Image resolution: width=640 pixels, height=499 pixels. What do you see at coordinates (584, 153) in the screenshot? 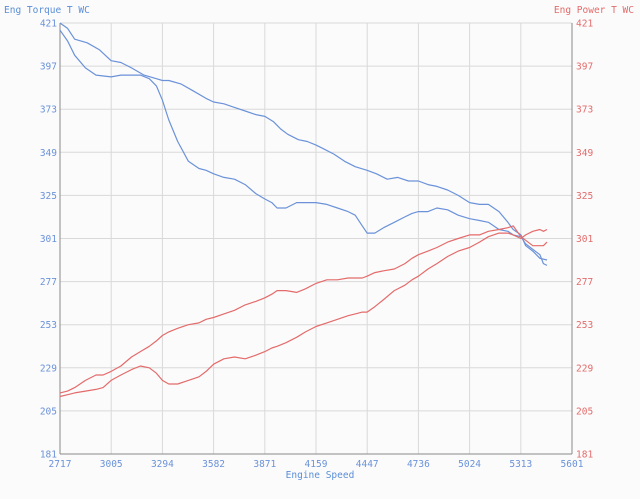
I see `y-right-tick-label: 349` at bounding box center [584, 153].